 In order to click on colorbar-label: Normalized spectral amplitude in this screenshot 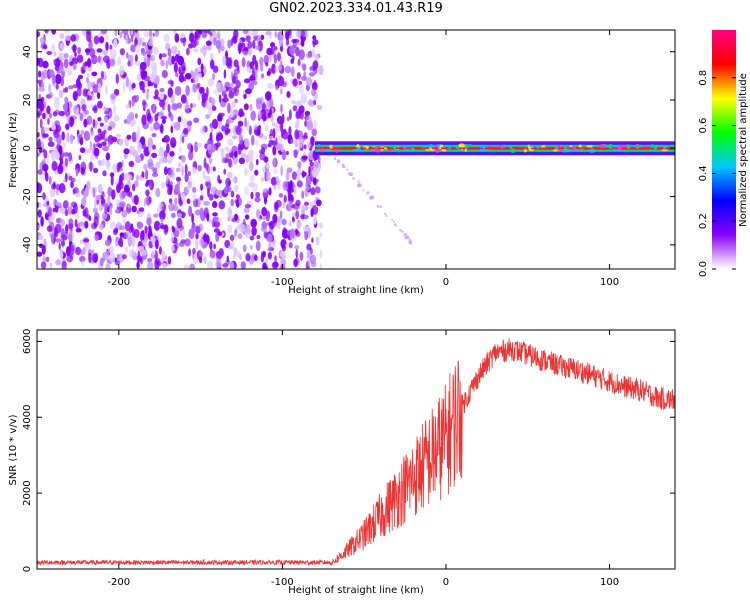, I will do `click(743, 150)`.